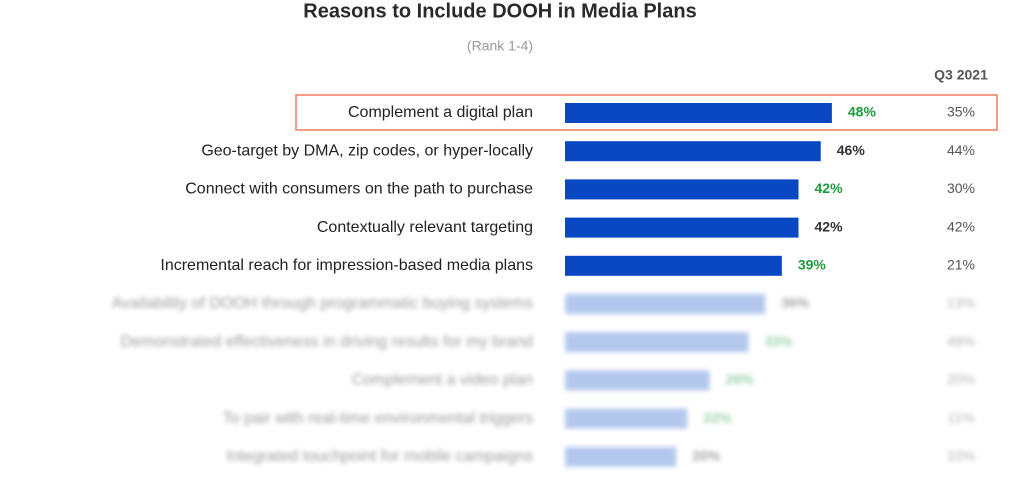  What do you see at coordinates (961, 341) in the screenshot?
I see `q3-value: 49%` at bounding box center [961, 341].